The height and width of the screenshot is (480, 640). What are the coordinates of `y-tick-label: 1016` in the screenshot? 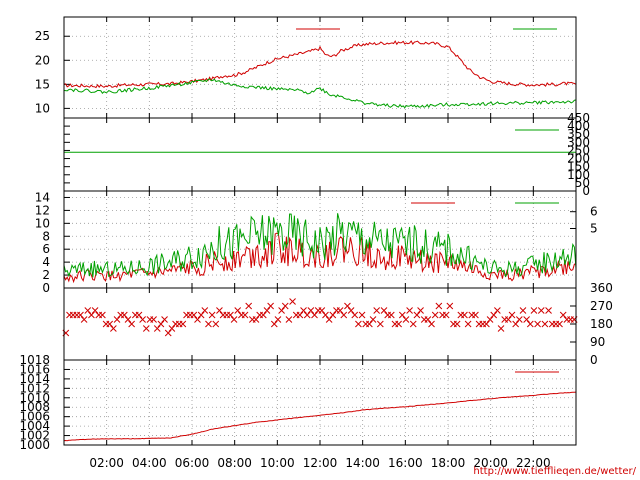 It's located at (34, 369).